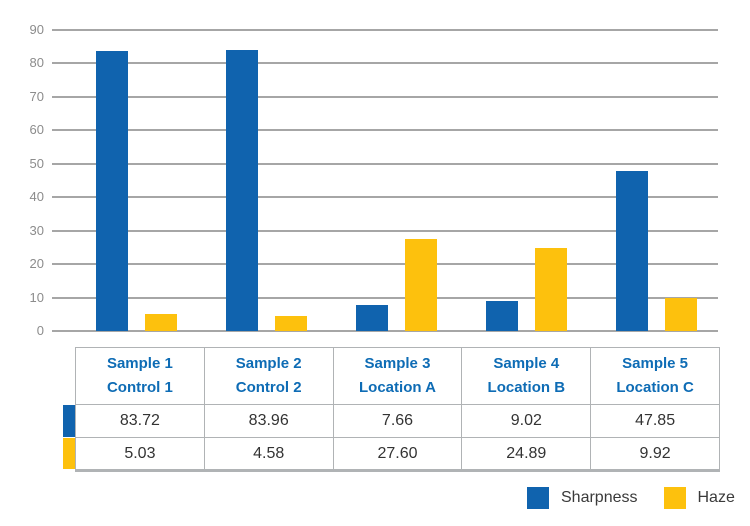  Describe the element at coordinates (36, 297) in the screenshot. I see `y-axis-tick-10: 10` at that location.